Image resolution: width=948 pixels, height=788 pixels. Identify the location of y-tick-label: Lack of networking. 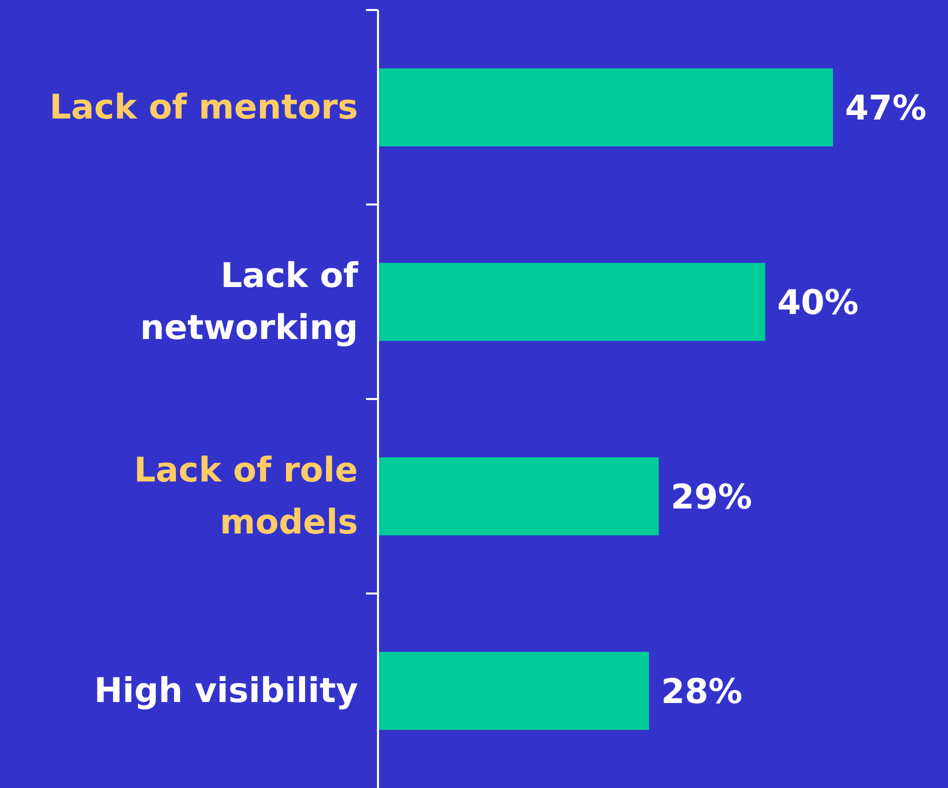
(250, 302).